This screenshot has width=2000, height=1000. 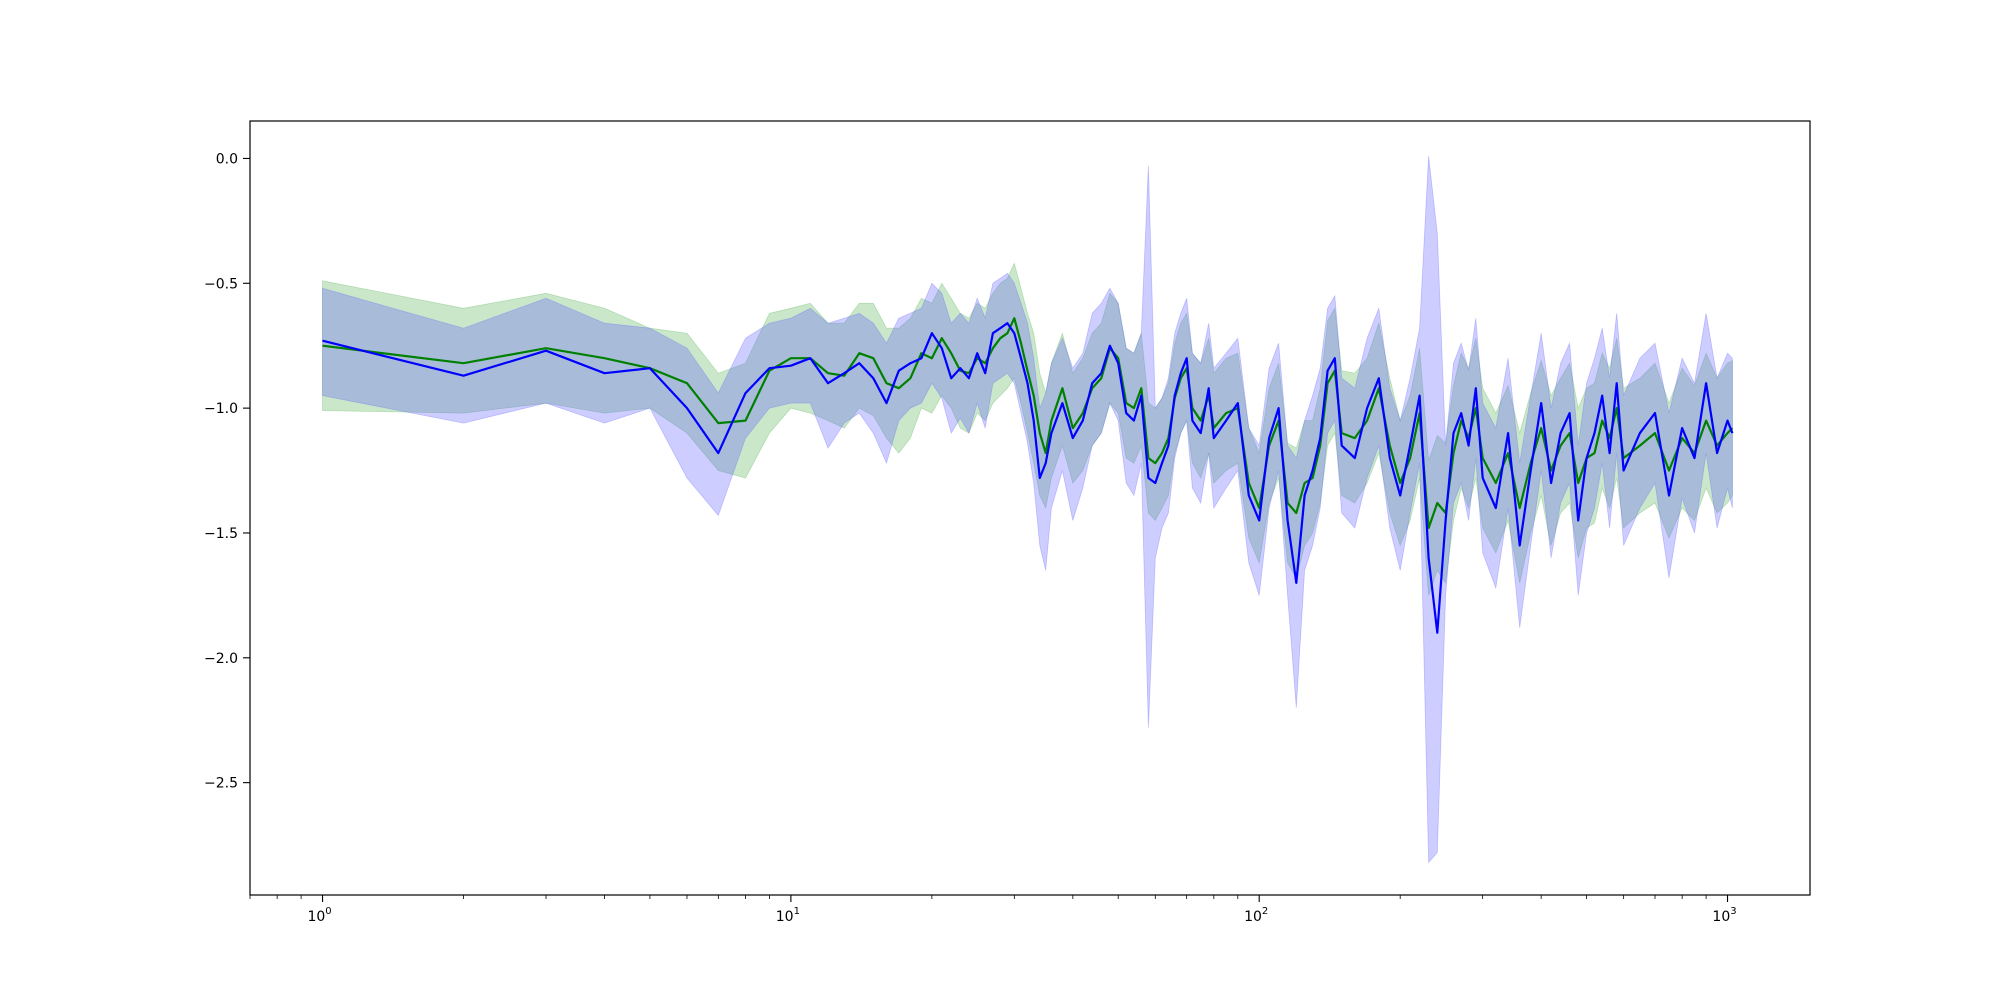 I want to click on y-tick-label: −1.0, so click(x=221, y=409).